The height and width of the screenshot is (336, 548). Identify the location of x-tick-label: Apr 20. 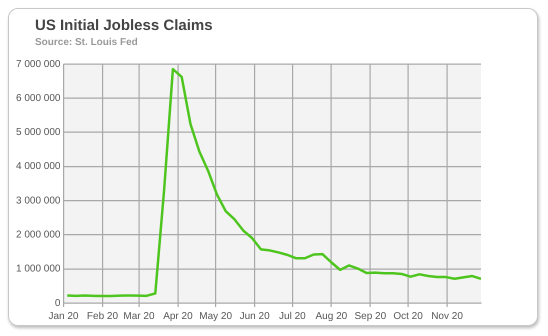
(178, 316).